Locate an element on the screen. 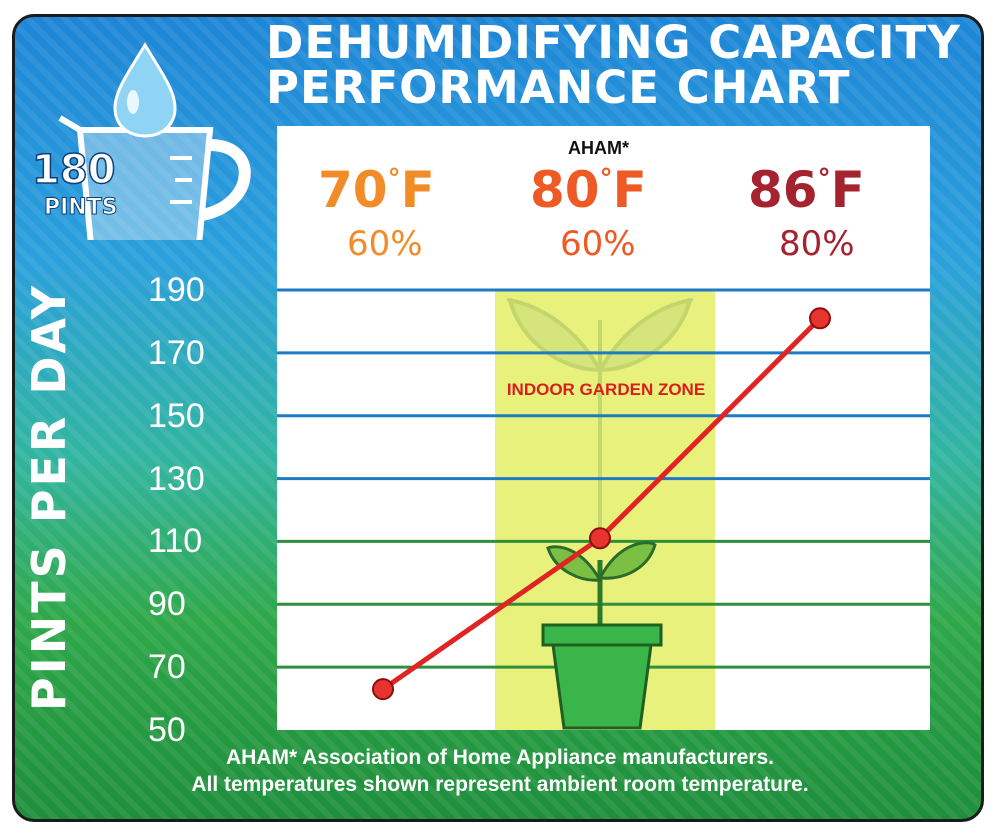  y-tick-label: 110 is located at coordinates (175, 541).